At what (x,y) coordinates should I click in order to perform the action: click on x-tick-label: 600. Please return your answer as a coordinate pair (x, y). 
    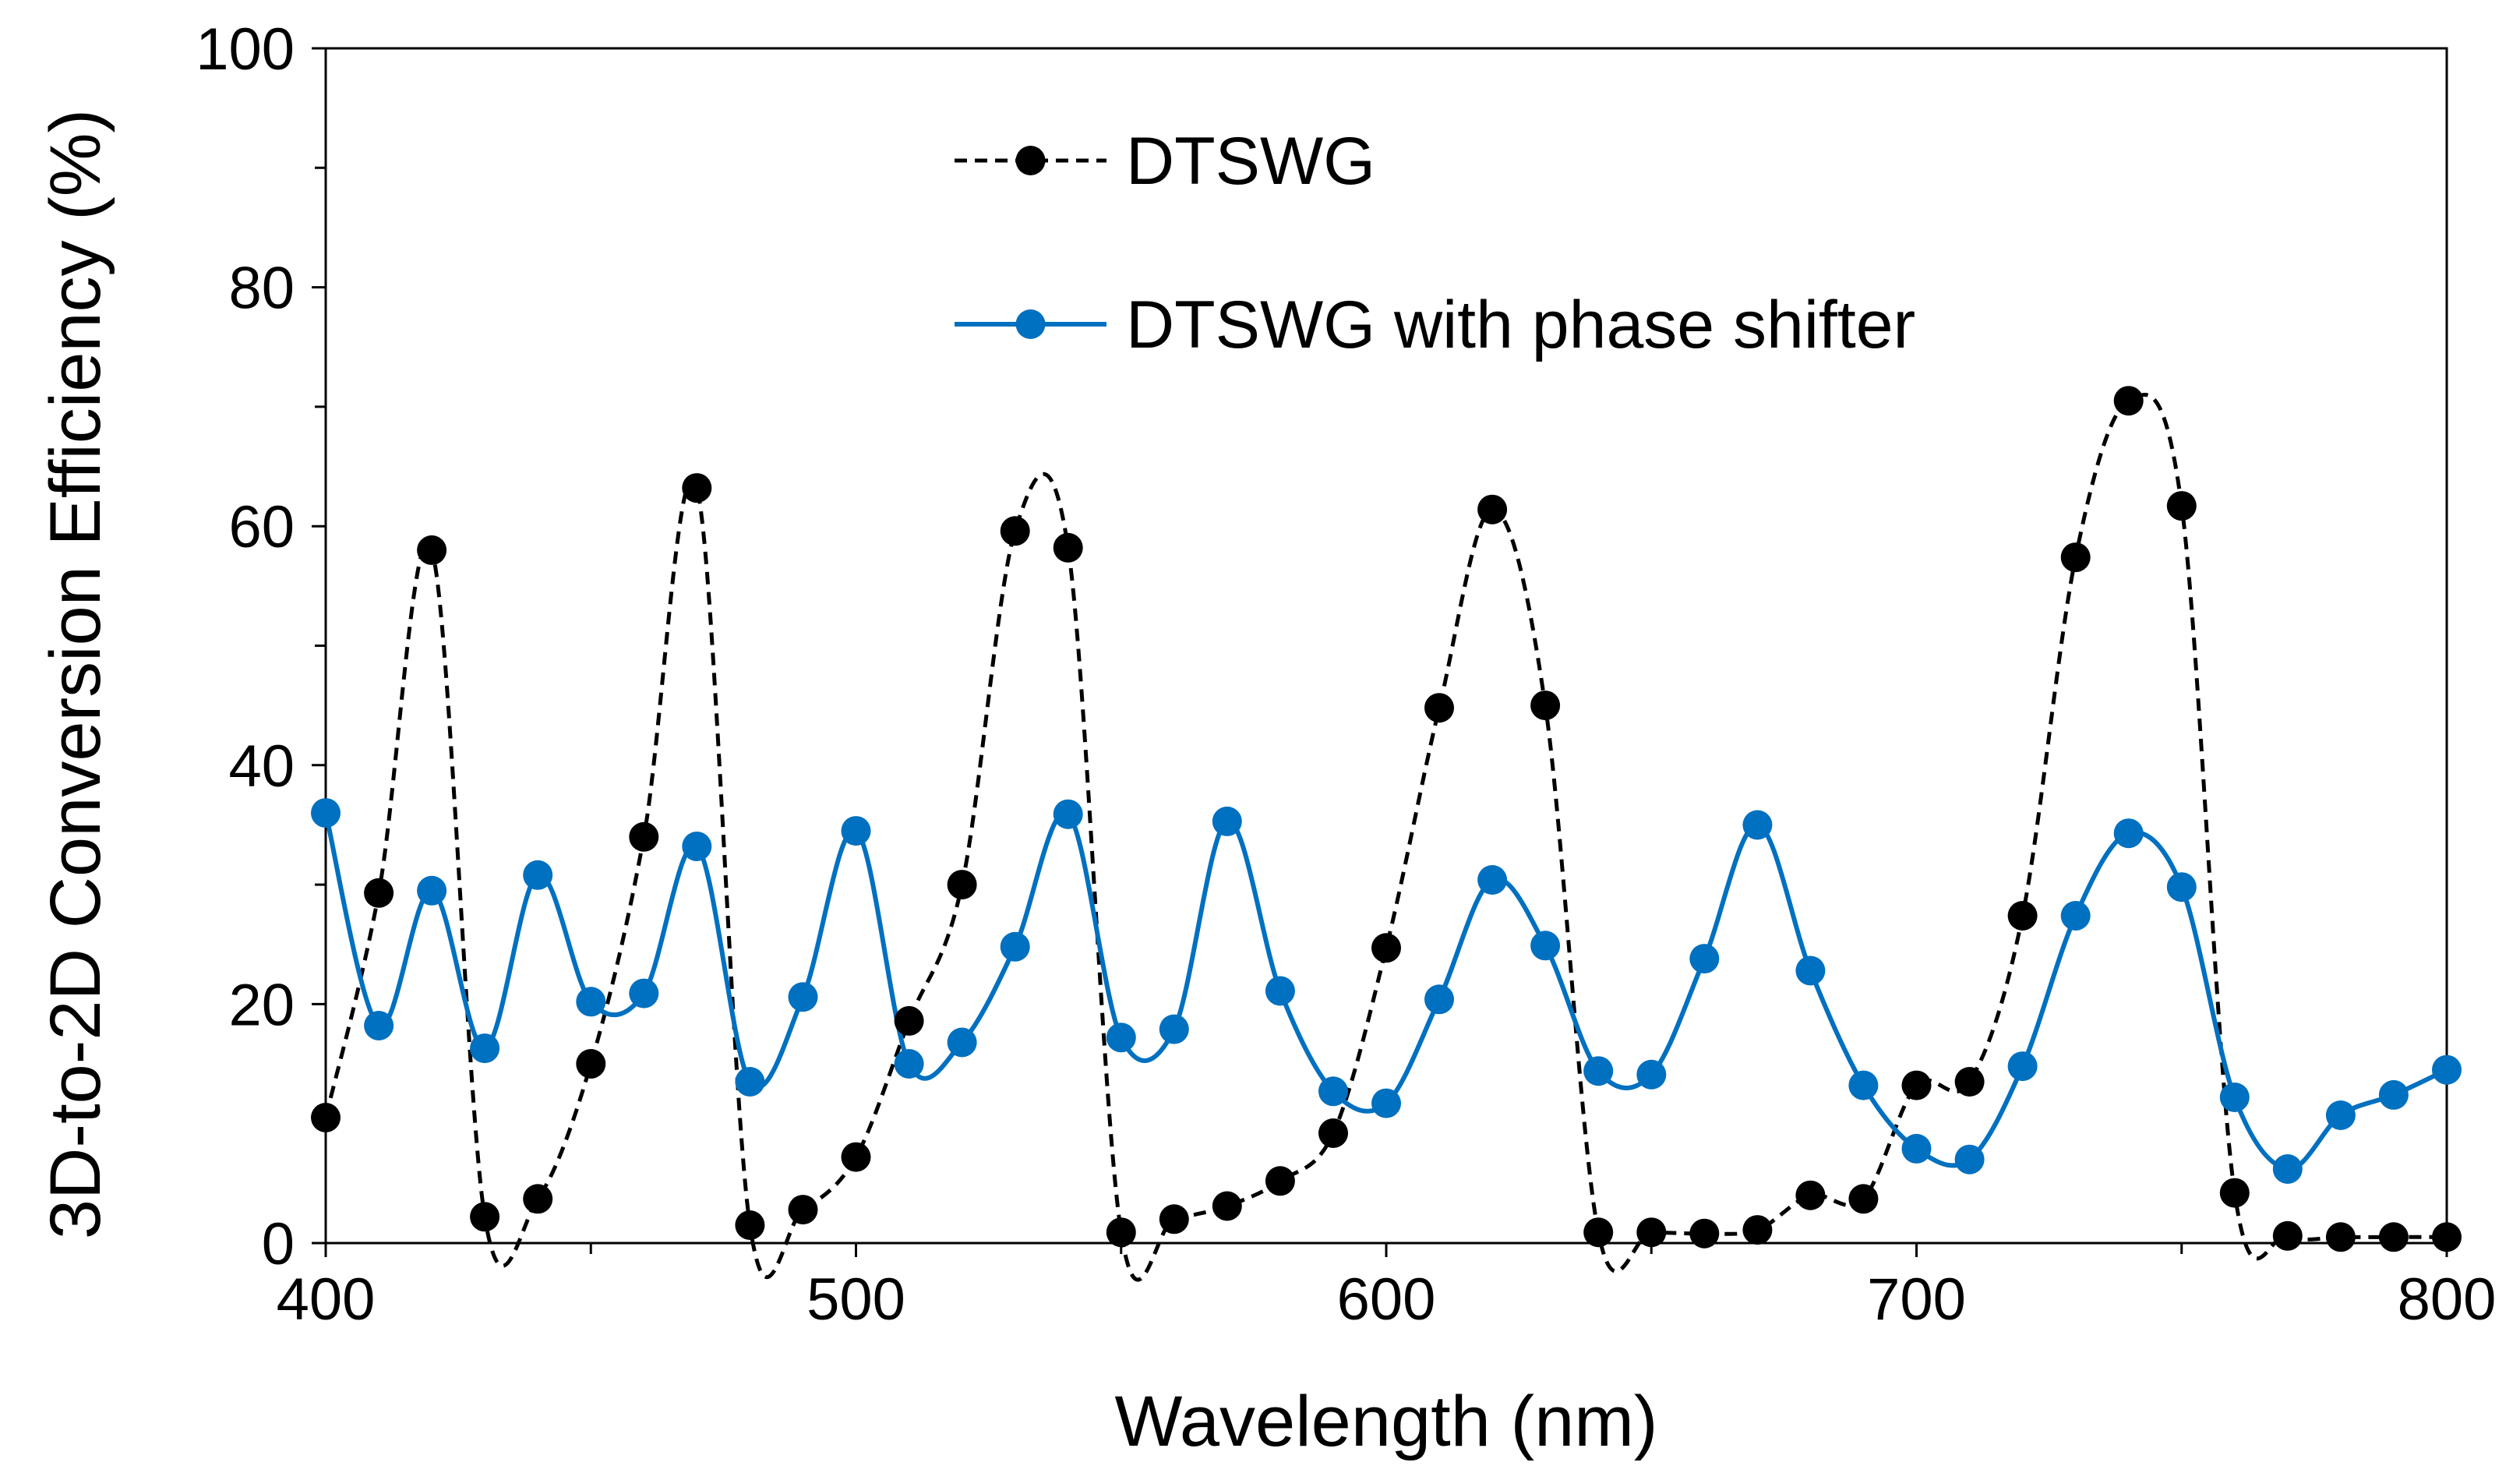
    Looking at the image, I should click on (1386, 1299).